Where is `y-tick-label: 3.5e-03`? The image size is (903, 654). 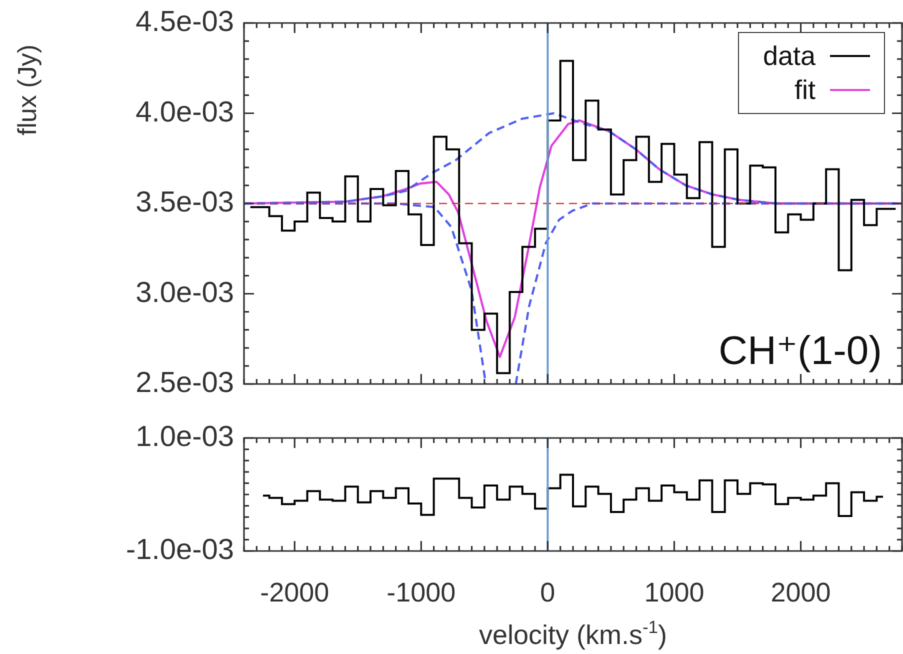
y-tick-label: 3.5e-03 is located at coordinates (185, 202).